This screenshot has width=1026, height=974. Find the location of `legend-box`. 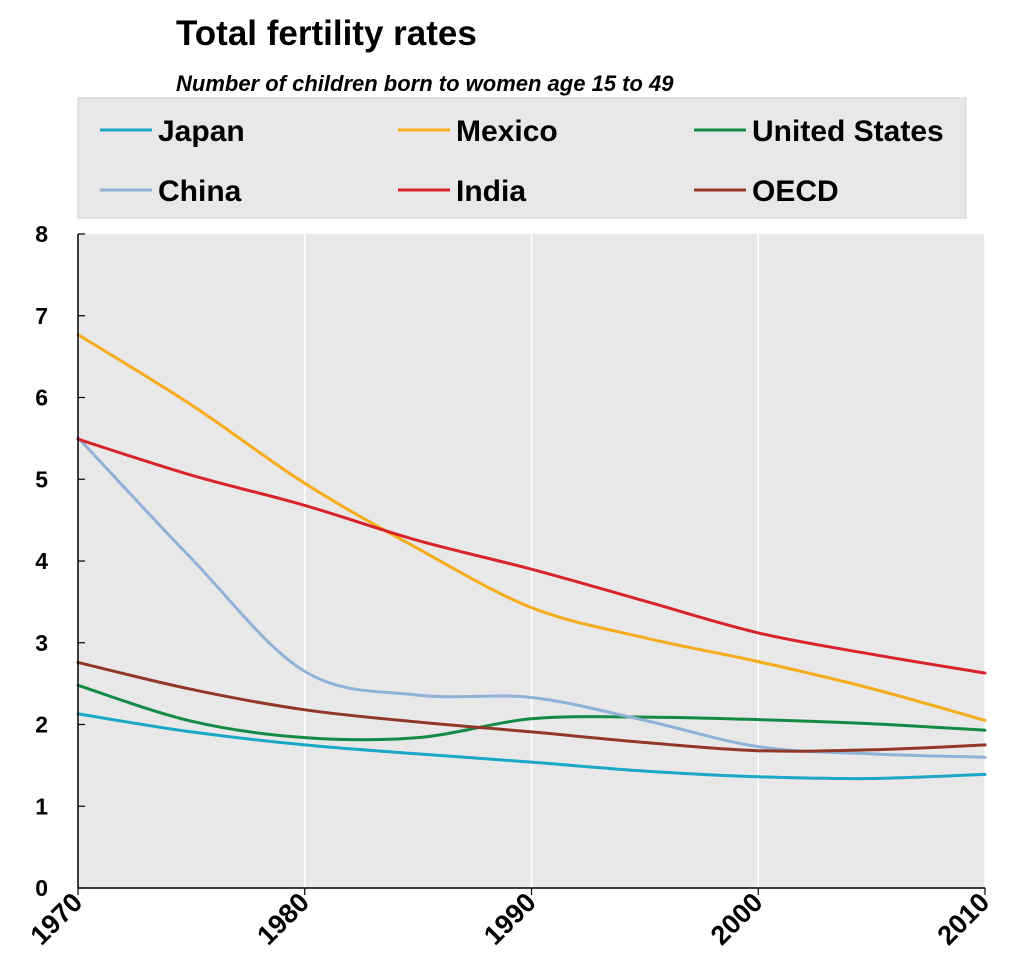

legend-box is located at coordinates (522, 158).